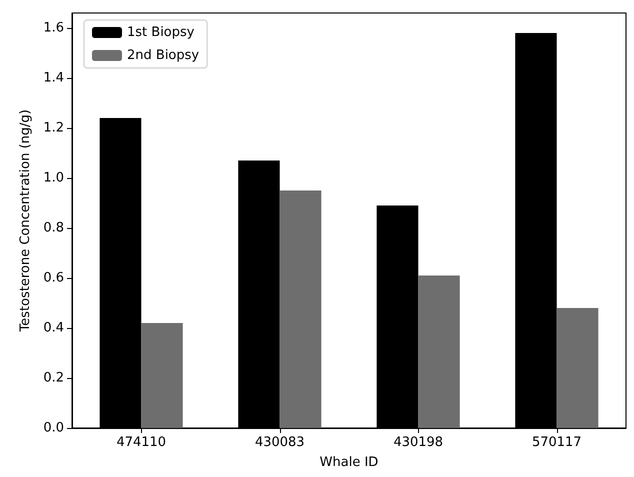 Image resolution: width=634 pixels, height=477 pixels. What do you see at coordinates (161, 32) in the screenshot?
I see `legend-label: 1st Biopsy` at bounding box center [161, 32].